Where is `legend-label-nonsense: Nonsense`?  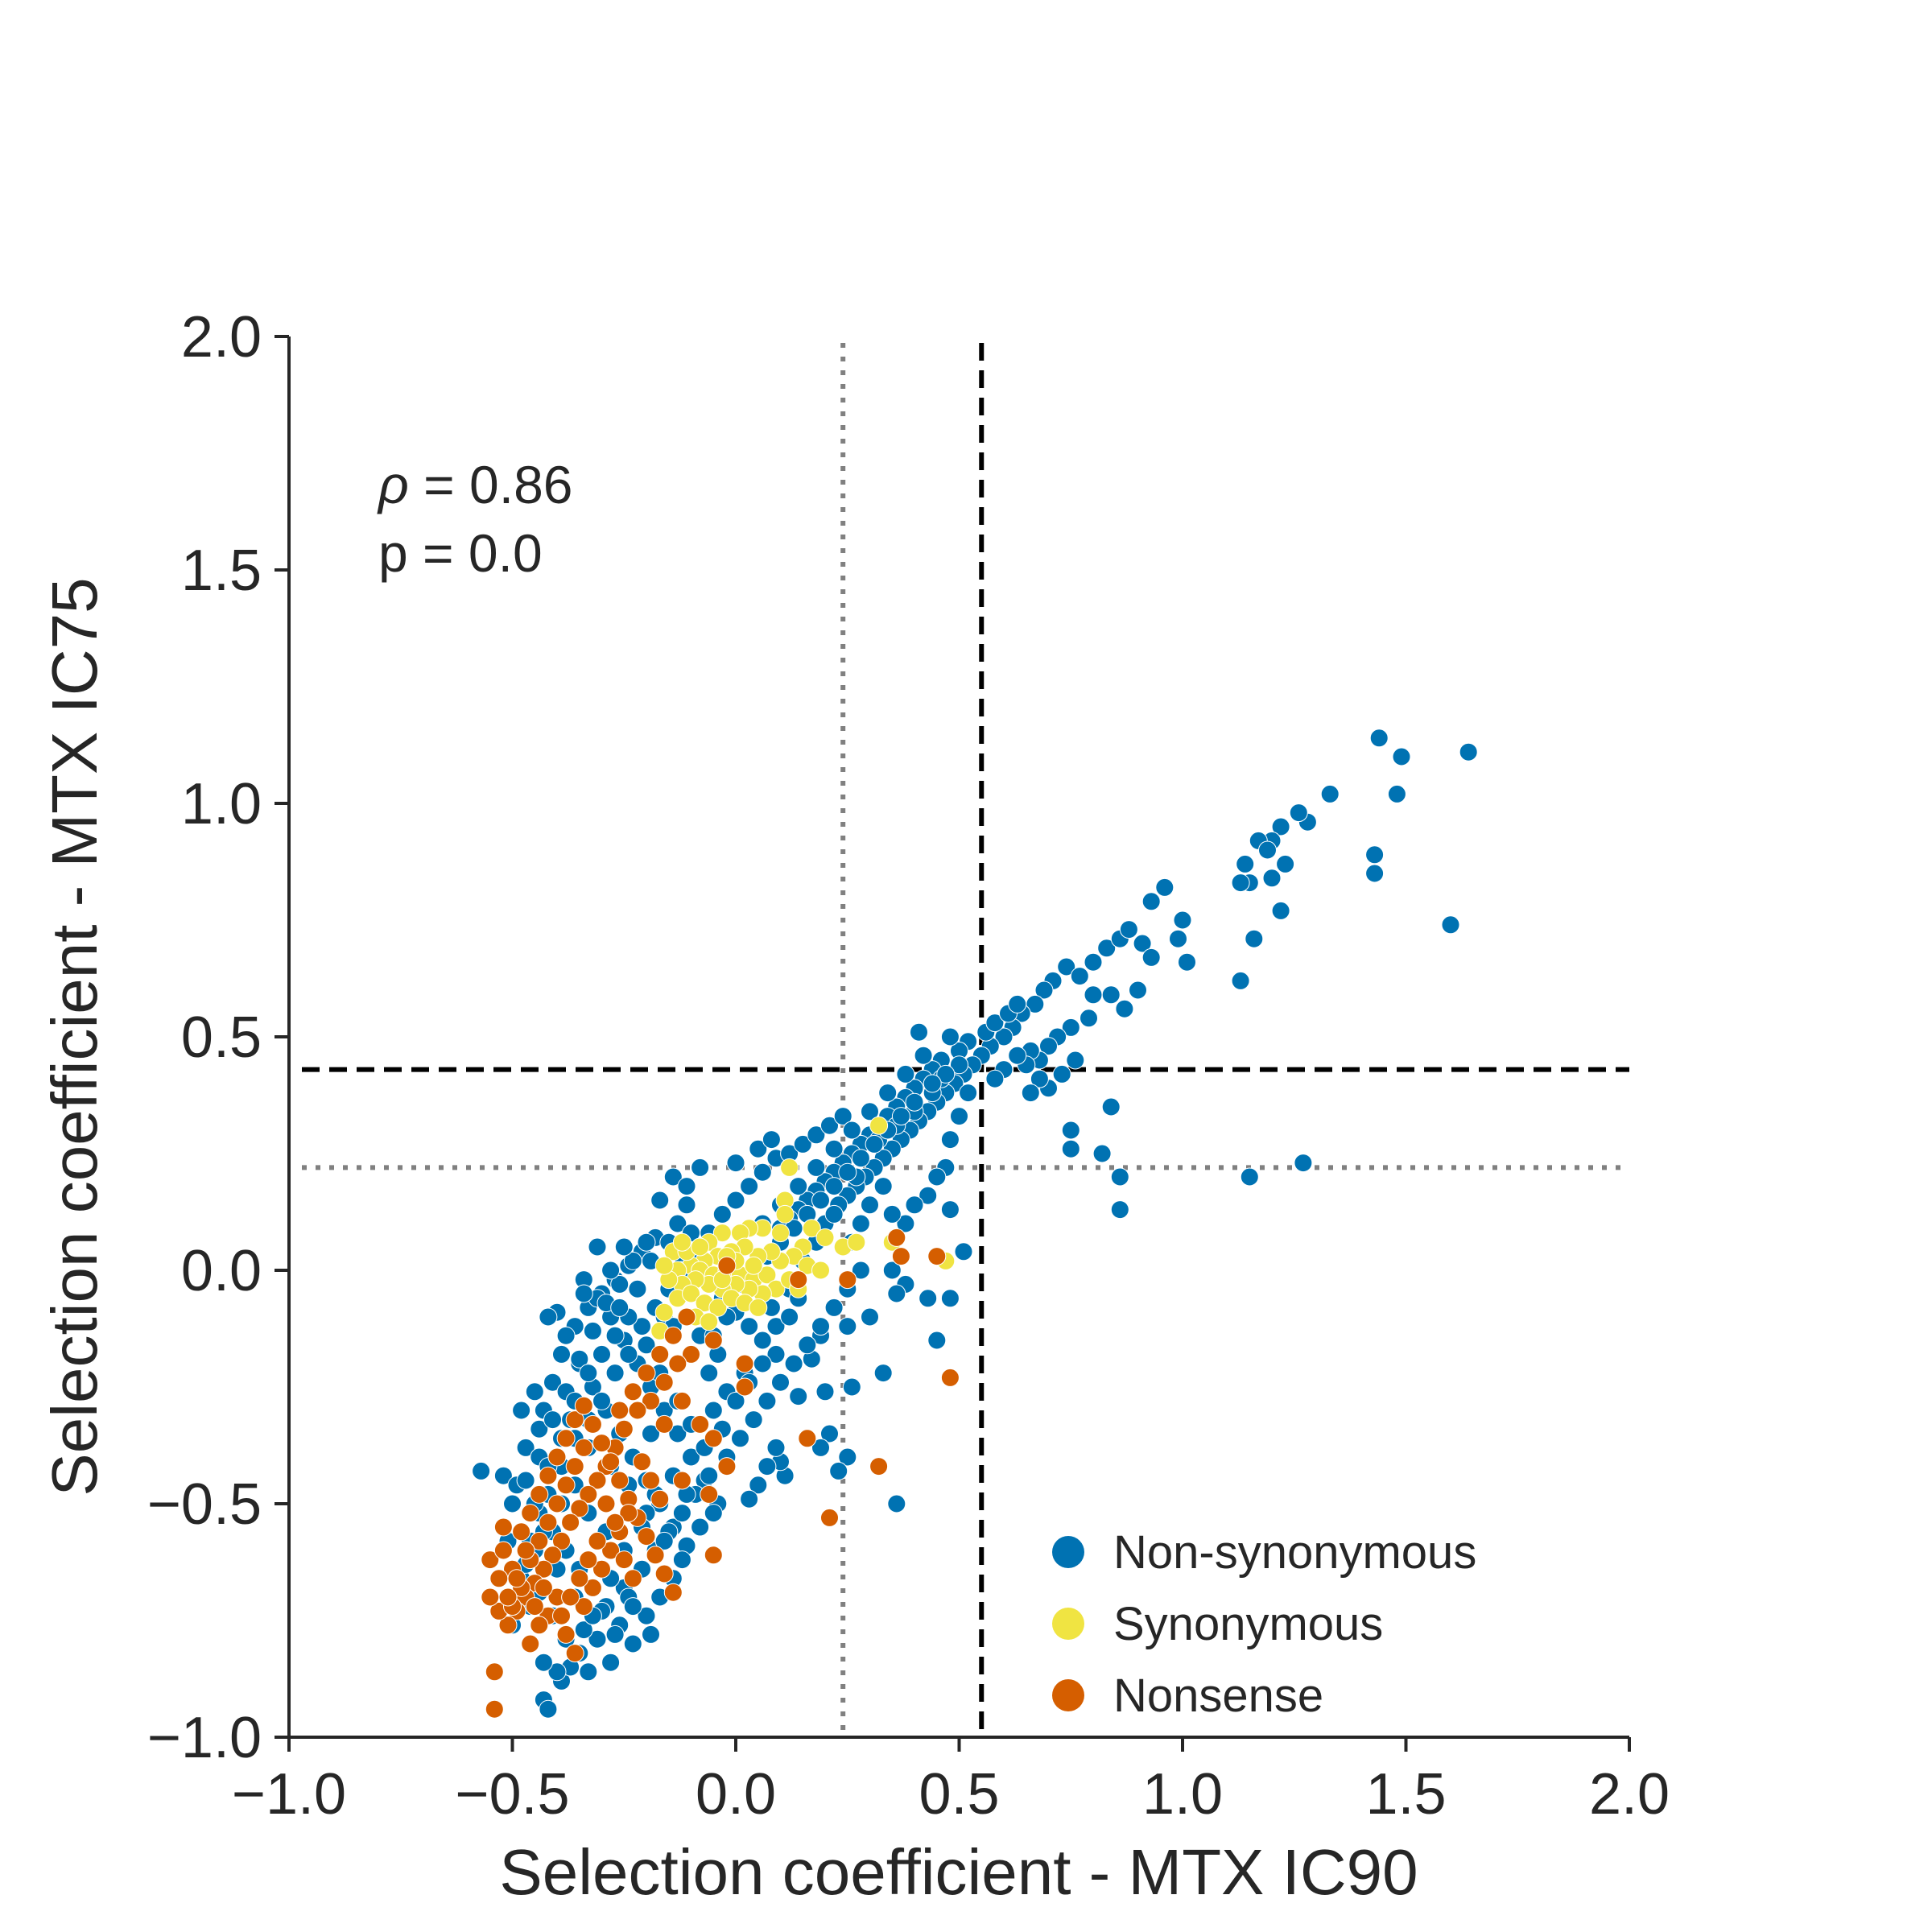
legend-label-nonsense: Nonsense is located at coordinates (1218, 1696).